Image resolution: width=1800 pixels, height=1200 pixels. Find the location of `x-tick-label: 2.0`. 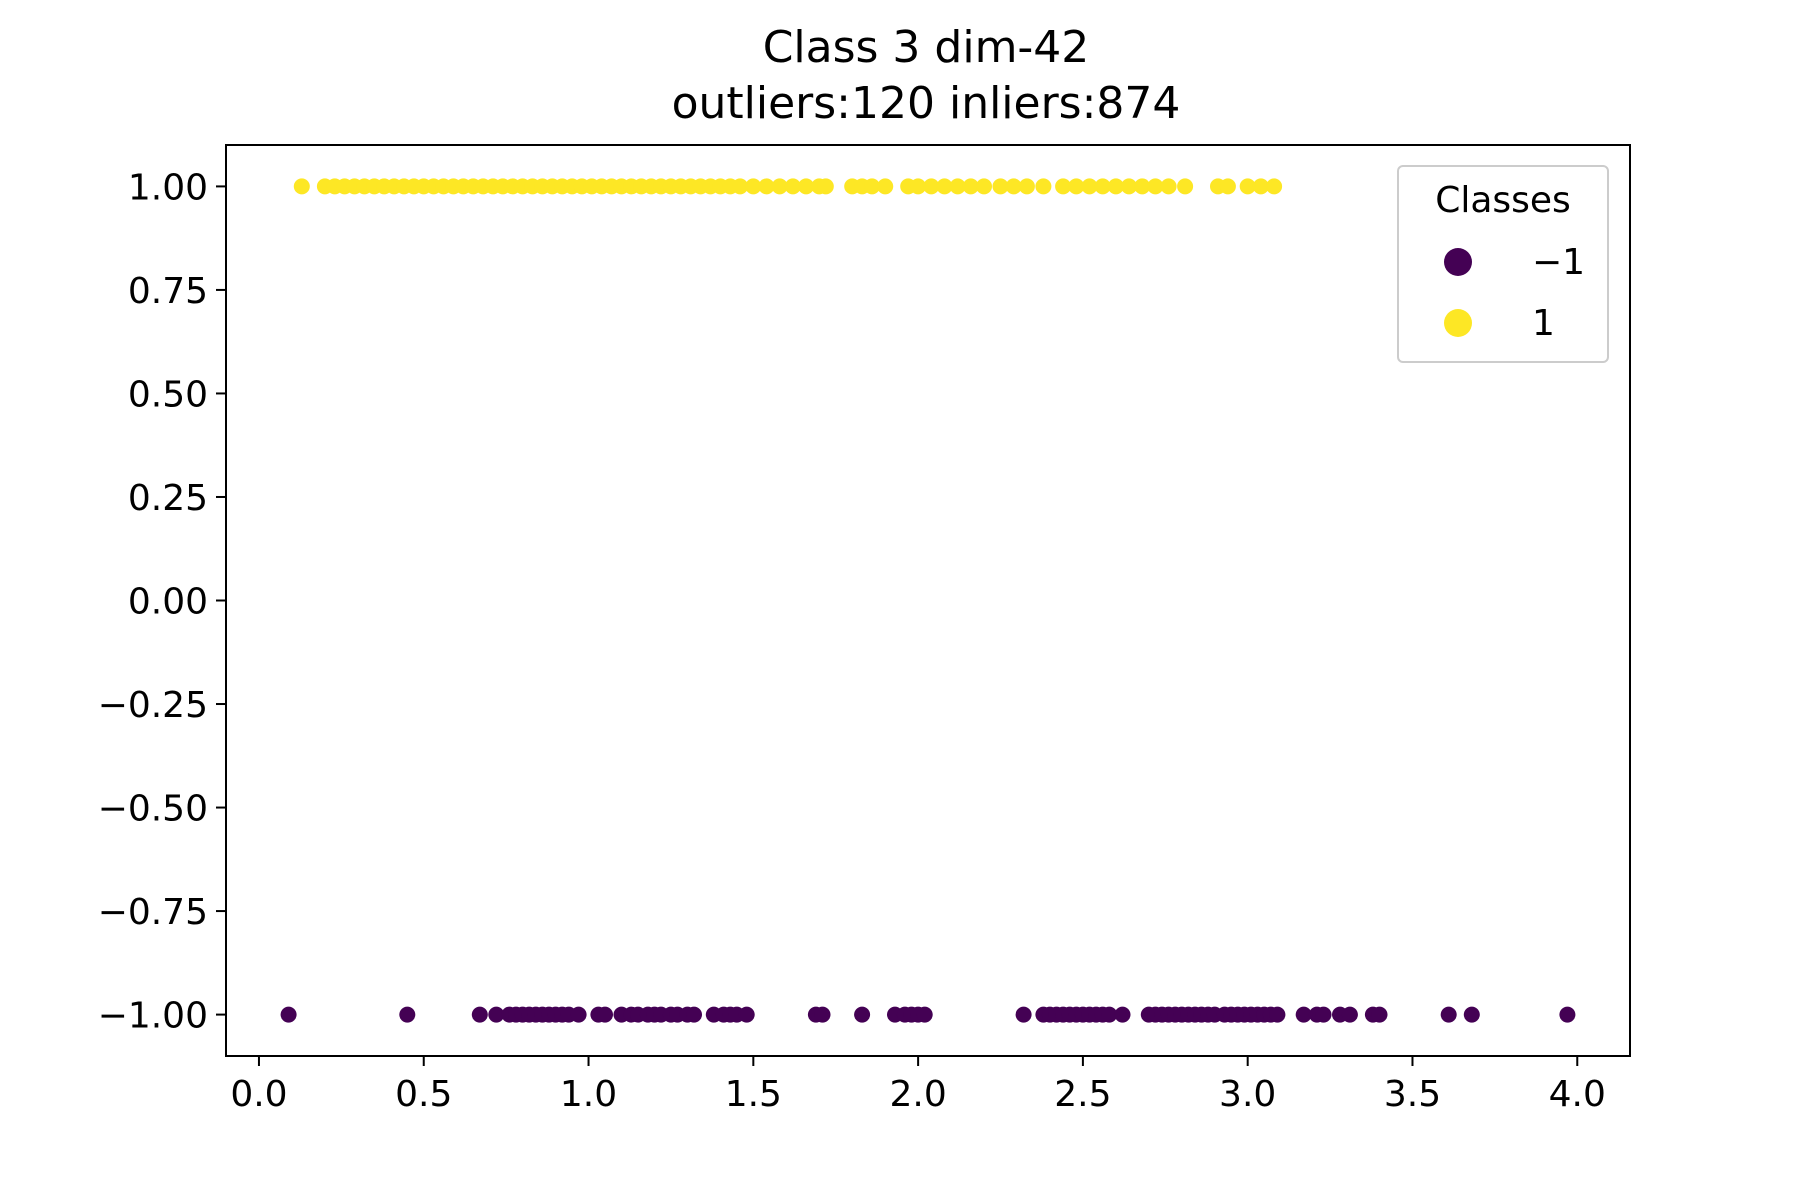

x-tick-label: 2.0 is located at coordinates (917, 1094).